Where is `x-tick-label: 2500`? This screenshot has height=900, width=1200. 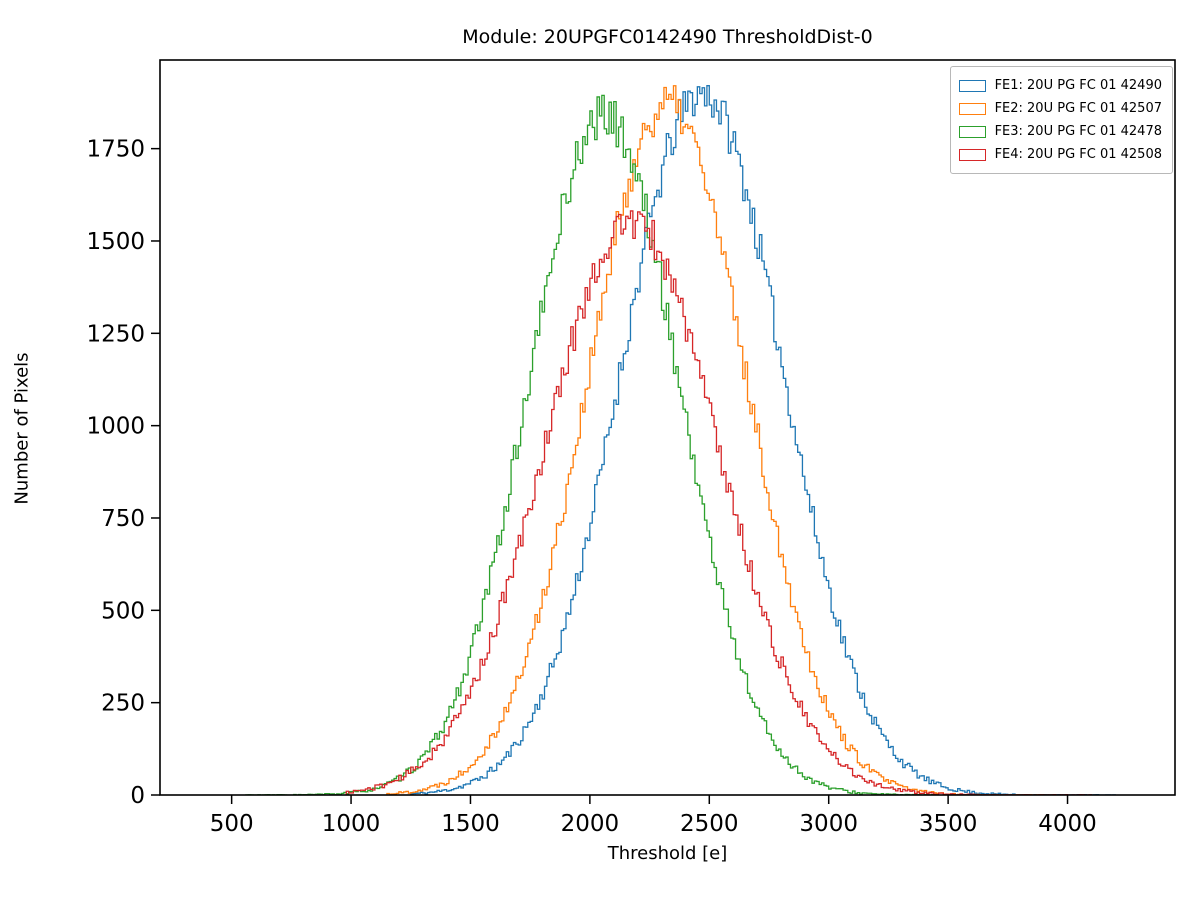 x-tick-label: 2500 is located at coordinates (709, 824).